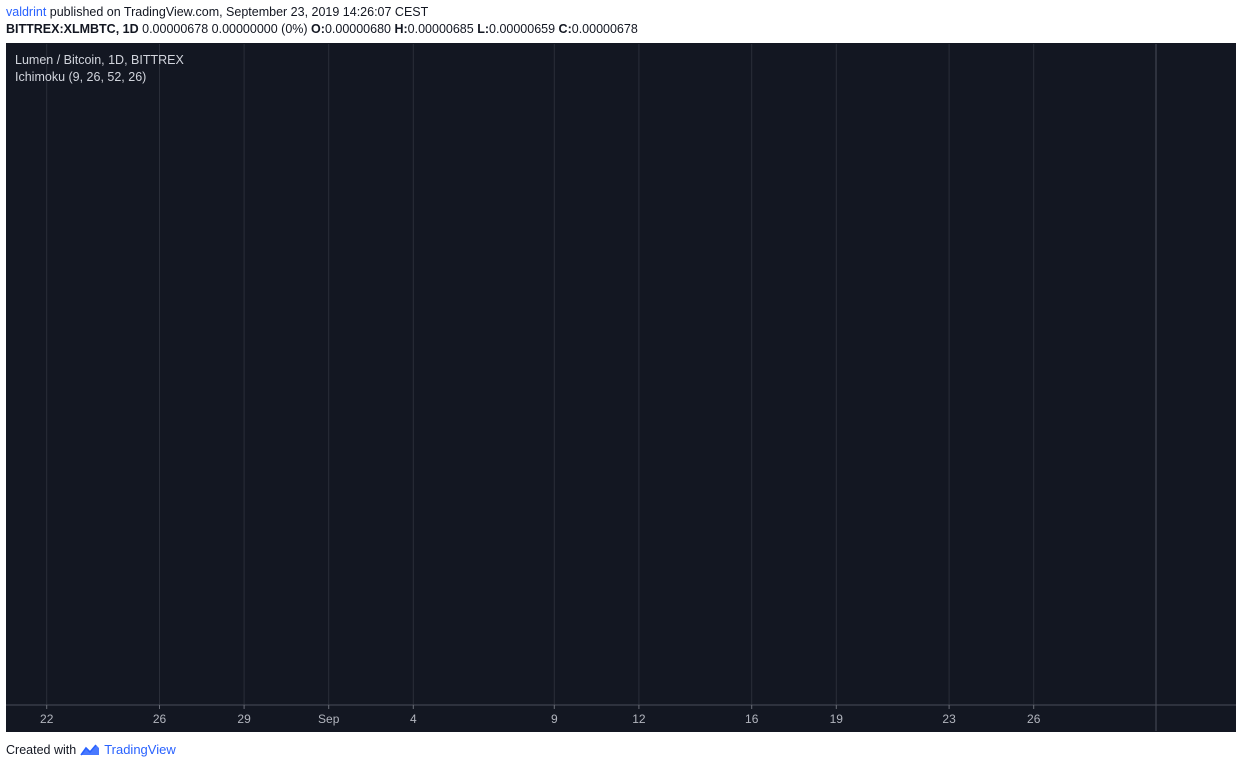 This screenshot has width=1242, height=768. I want to click on x-tick-label: 4, so click(413, 719).